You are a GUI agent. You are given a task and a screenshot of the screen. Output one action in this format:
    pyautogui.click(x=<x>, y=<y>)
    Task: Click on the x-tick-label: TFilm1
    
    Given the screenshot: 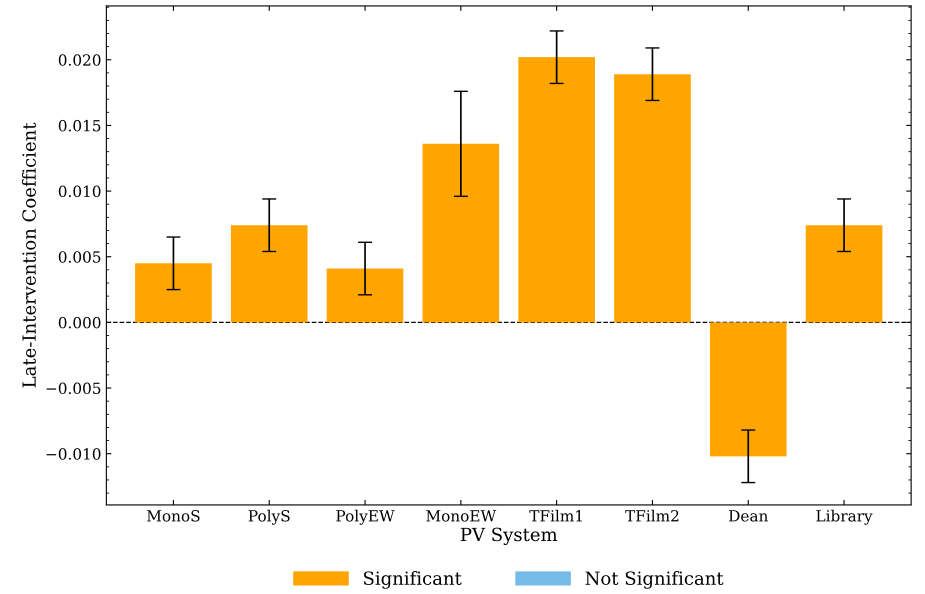 What is the action you would take?
    pyautogui.click(x=555, y=516)
    